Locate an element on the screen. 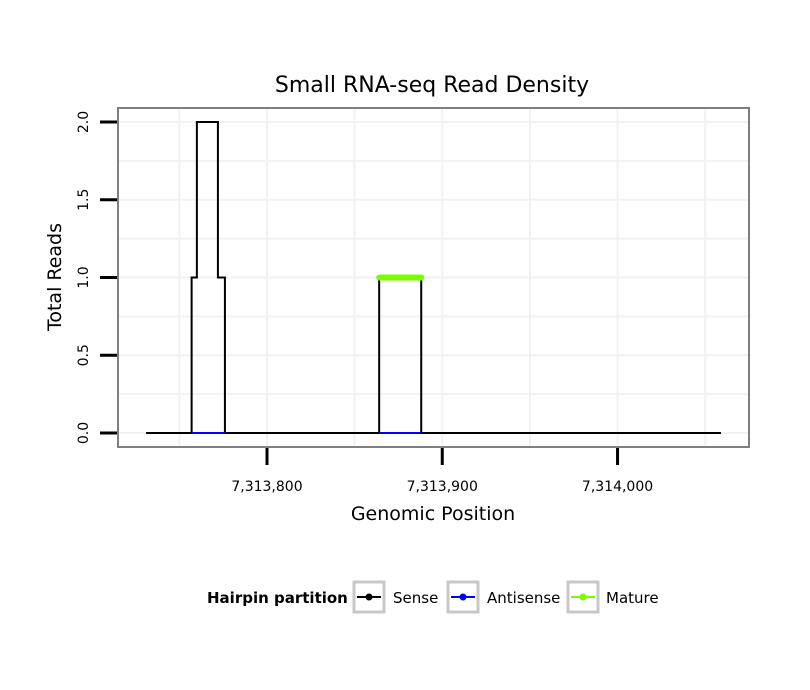 The width and height of the screenshot is (810, 690). y-tick-label: 0.5 is located at coordinates (84, 355).